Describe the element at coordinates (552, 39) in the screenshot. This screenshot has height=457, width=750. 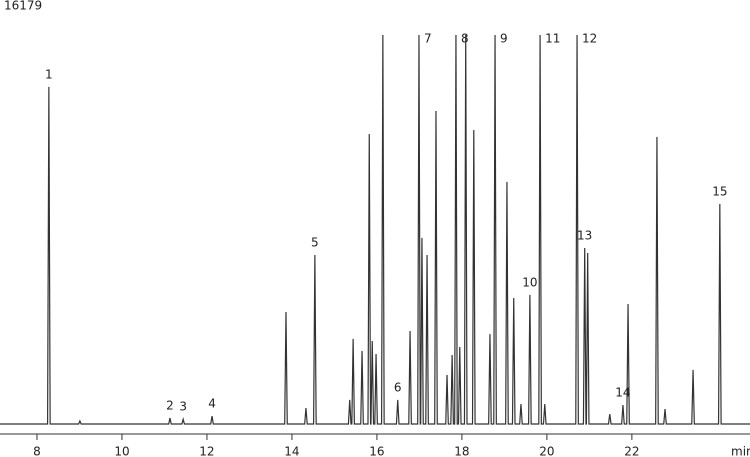
I see `peak-label: 11` at that location.